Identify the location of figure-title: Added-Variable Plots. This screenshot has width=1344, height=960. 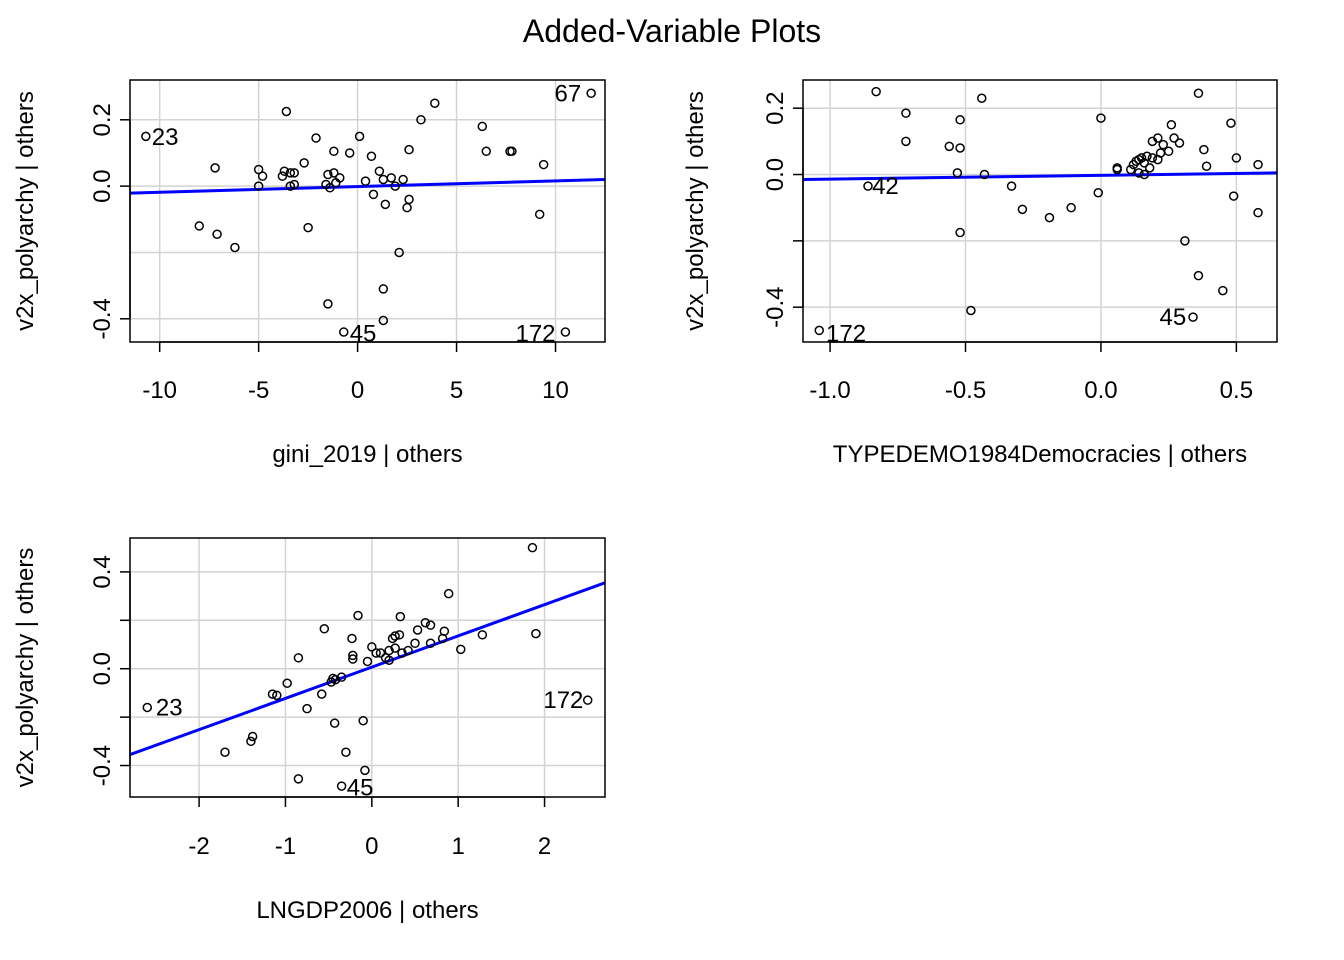
(672, 31).